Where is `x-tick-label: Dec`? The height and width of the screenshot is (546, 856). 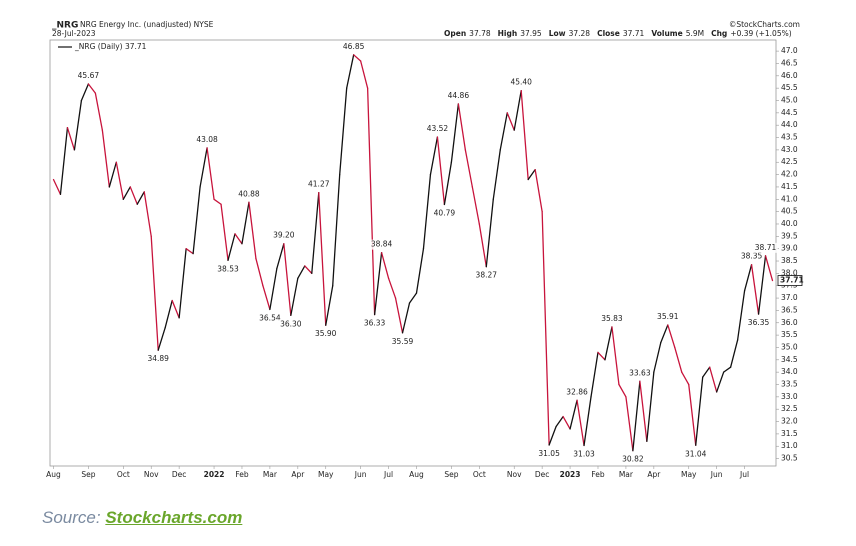
x-tick-label: Dec is located at coordinates (542, 474).